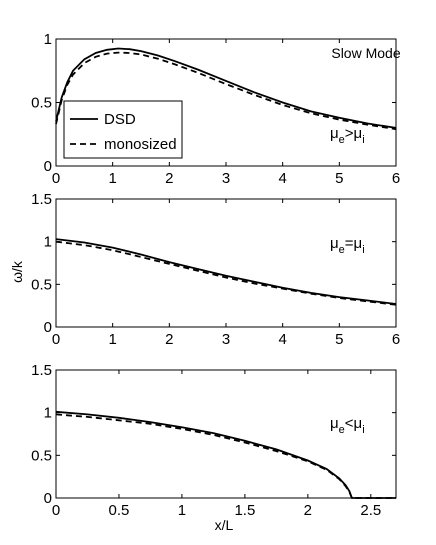 The image size is (436, 545). I want to click on x-tick-label: 1.5, so click(244, 510).